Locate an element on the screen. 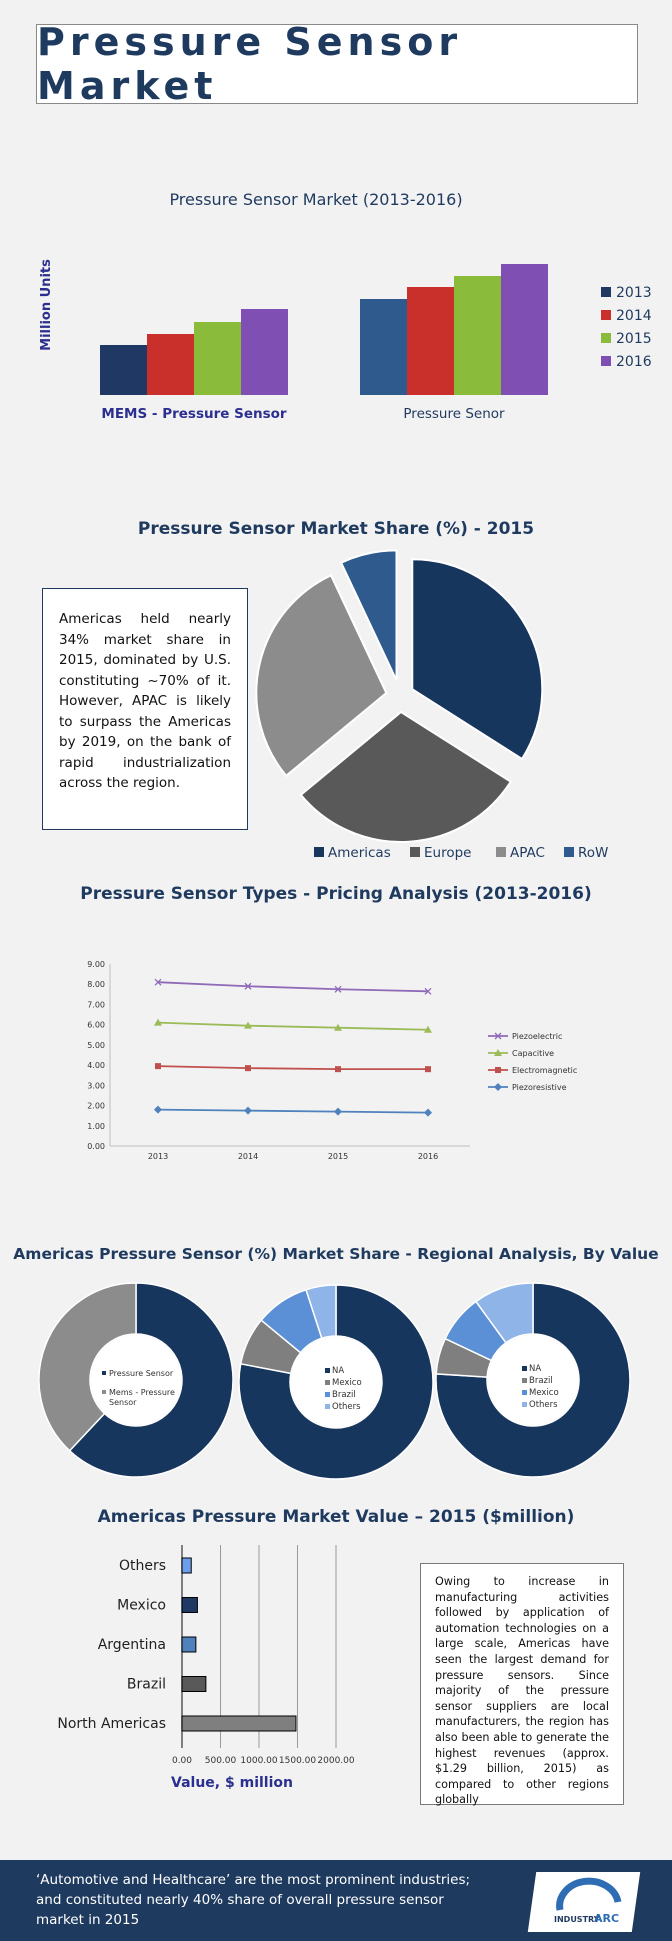 This screenshot has width=672, height=1941. bar-pressure-senor-2016 is located at coordinates (524, 329).